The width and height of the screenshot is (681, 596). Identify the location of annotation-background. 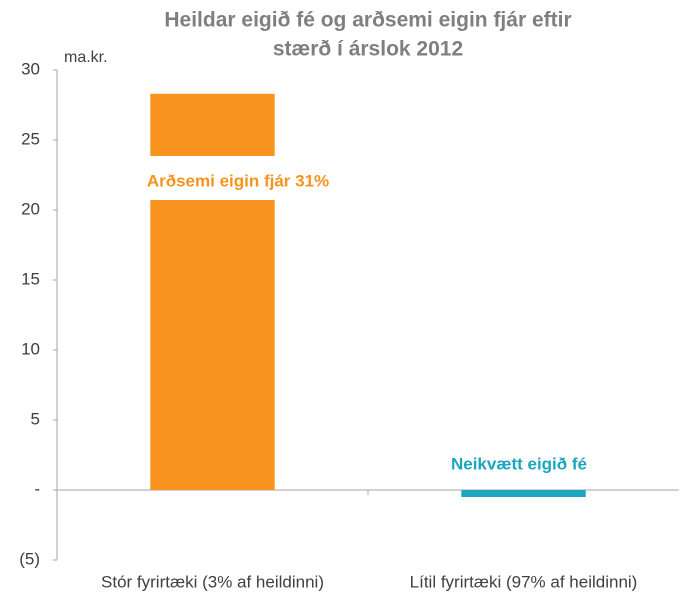
(203, 178).